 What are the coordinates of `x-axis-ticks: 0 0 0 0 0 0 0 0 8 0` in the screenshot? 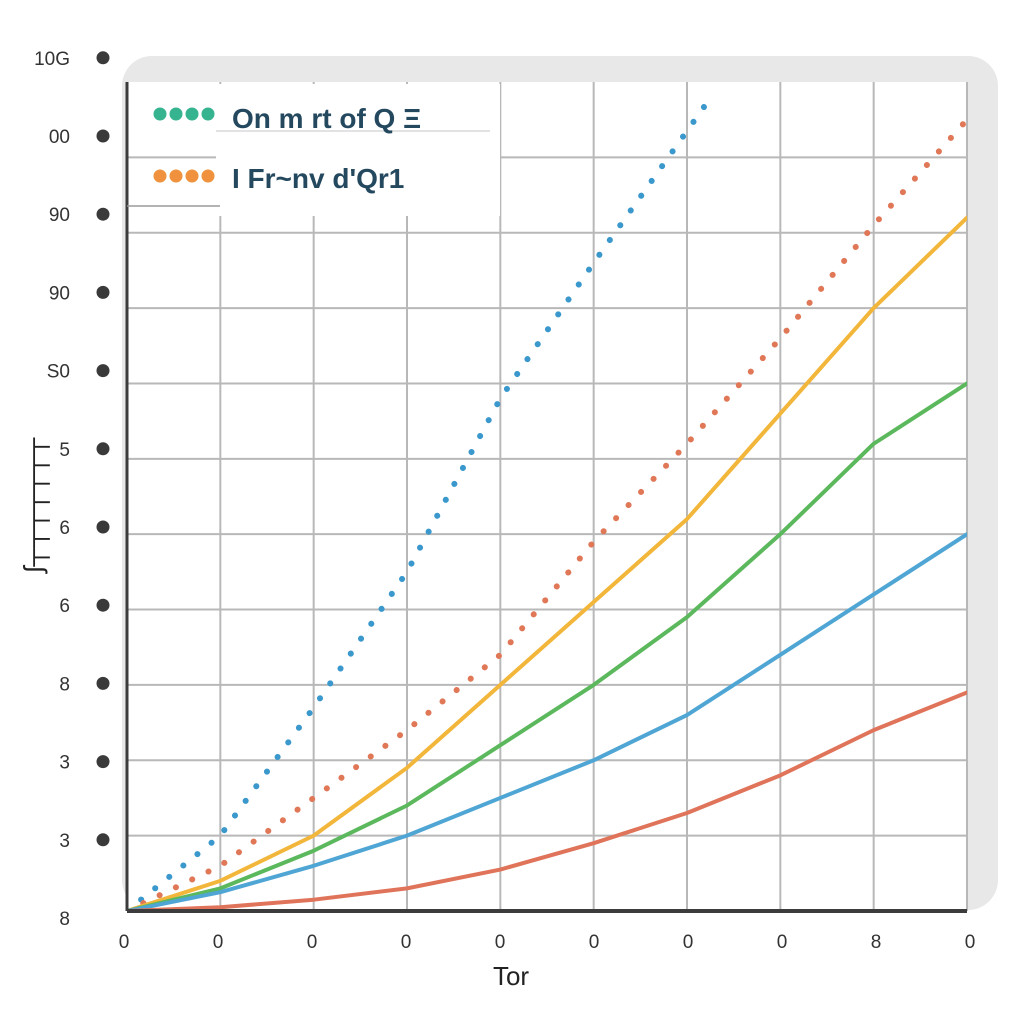 It's located at (547, 942).